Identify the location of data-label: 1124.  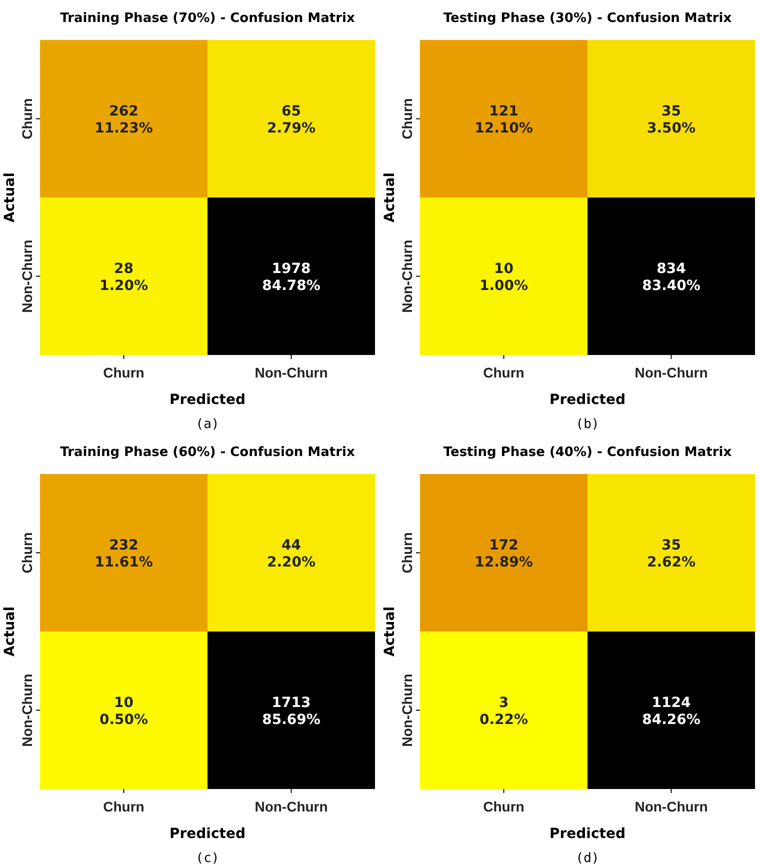
(671, 702).